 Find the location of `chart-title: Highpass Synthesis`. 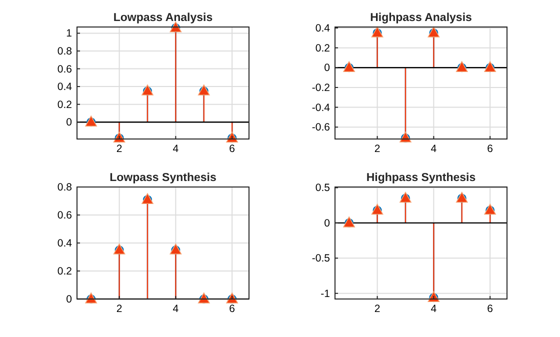

chart-title: Highpass Synthesis is located at coordinates (421, 178).